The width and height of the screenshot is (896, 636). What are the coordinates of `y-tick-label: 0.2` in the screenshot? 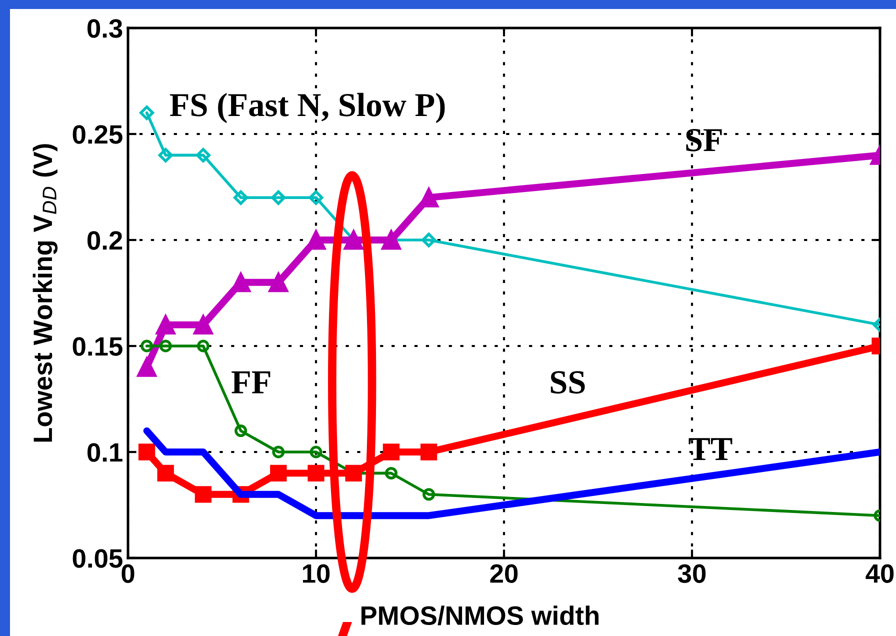 It's located at (105, 240).